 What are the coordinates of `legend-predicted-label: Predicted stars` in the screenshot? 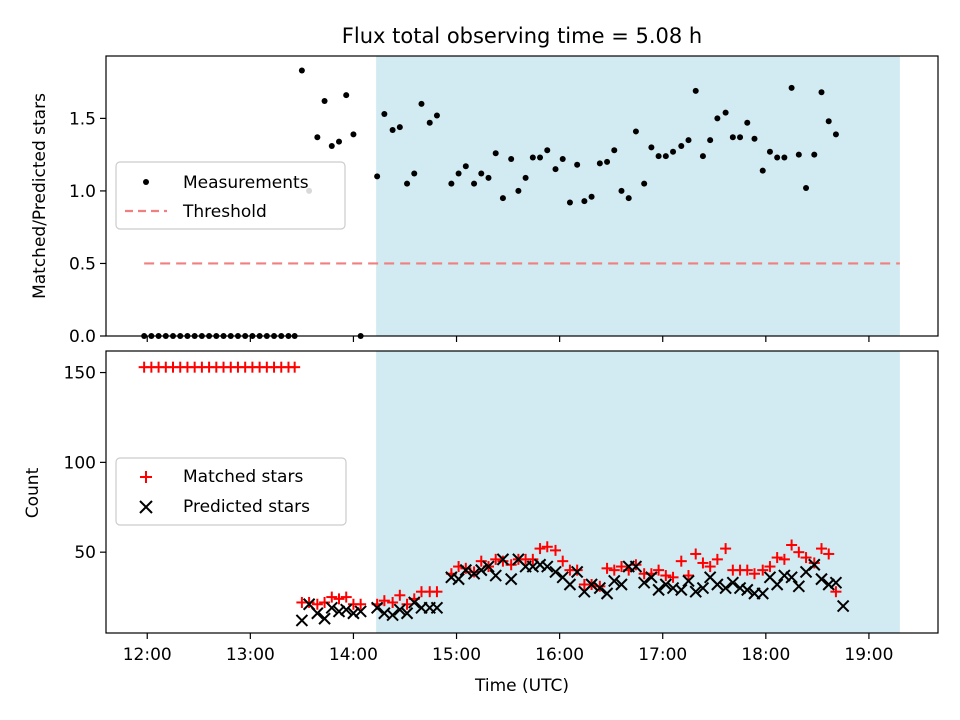 It's located at (246, 507).